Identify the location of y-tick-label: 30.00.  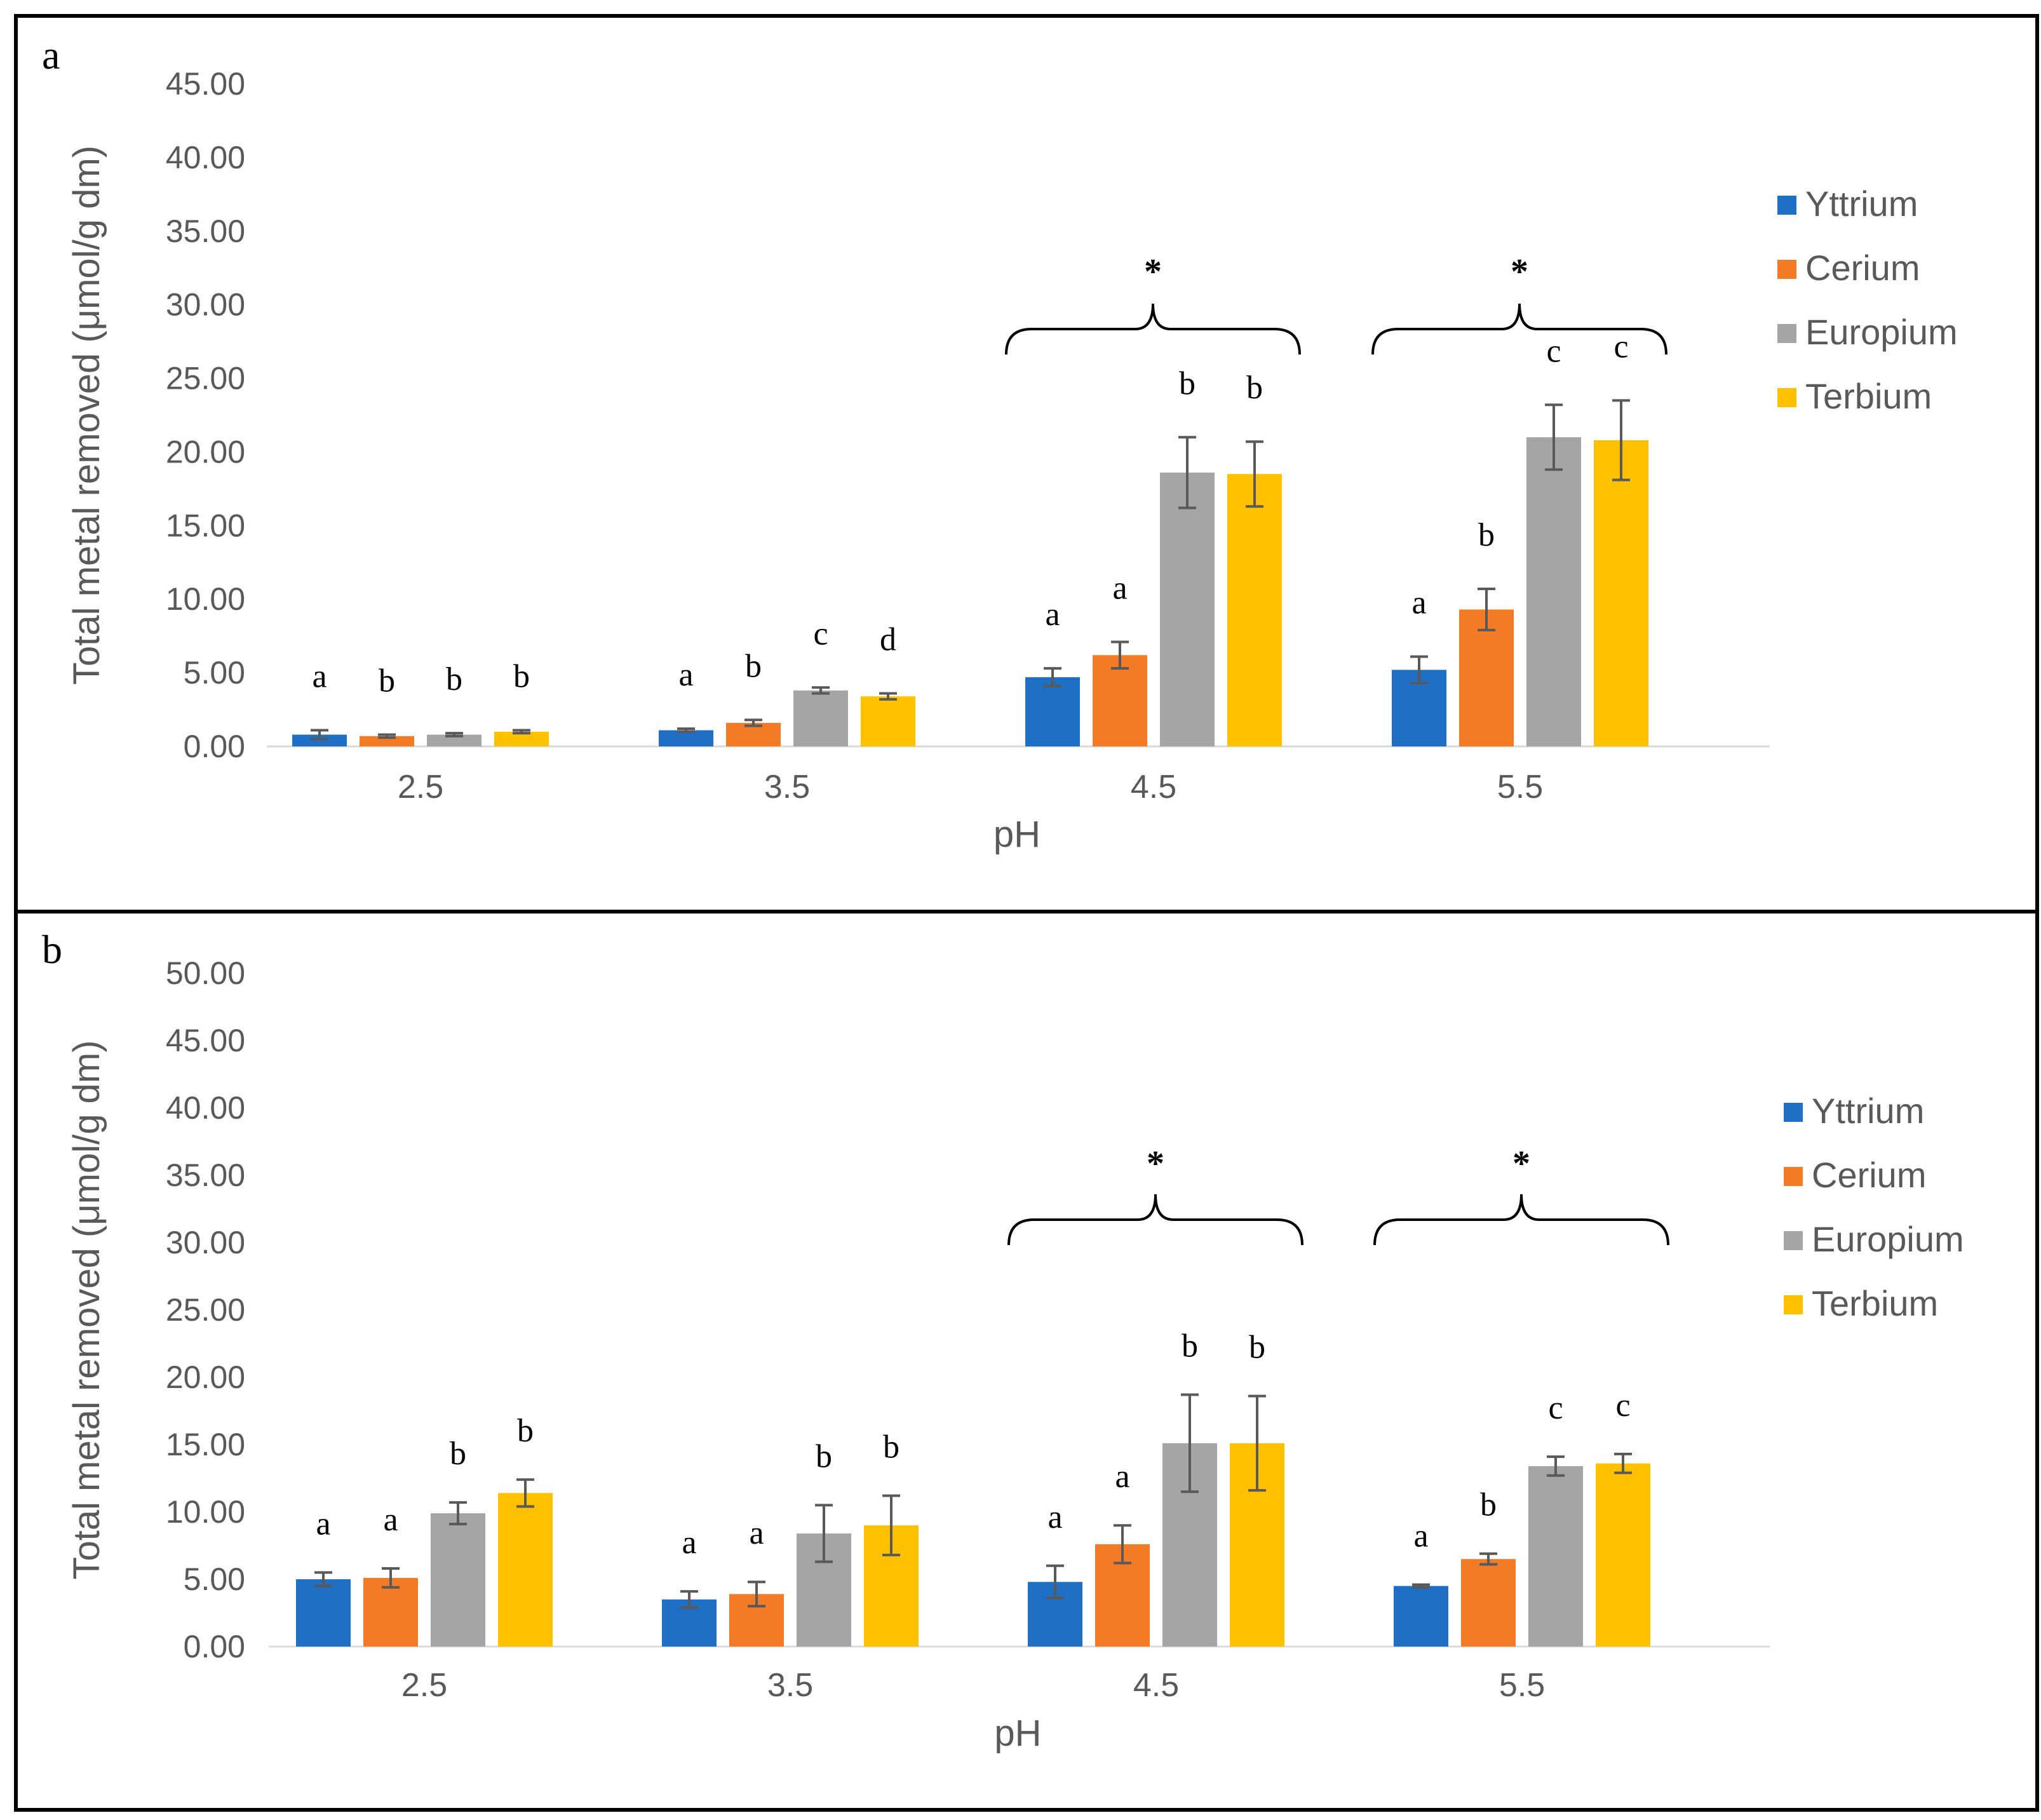
(206, 305).